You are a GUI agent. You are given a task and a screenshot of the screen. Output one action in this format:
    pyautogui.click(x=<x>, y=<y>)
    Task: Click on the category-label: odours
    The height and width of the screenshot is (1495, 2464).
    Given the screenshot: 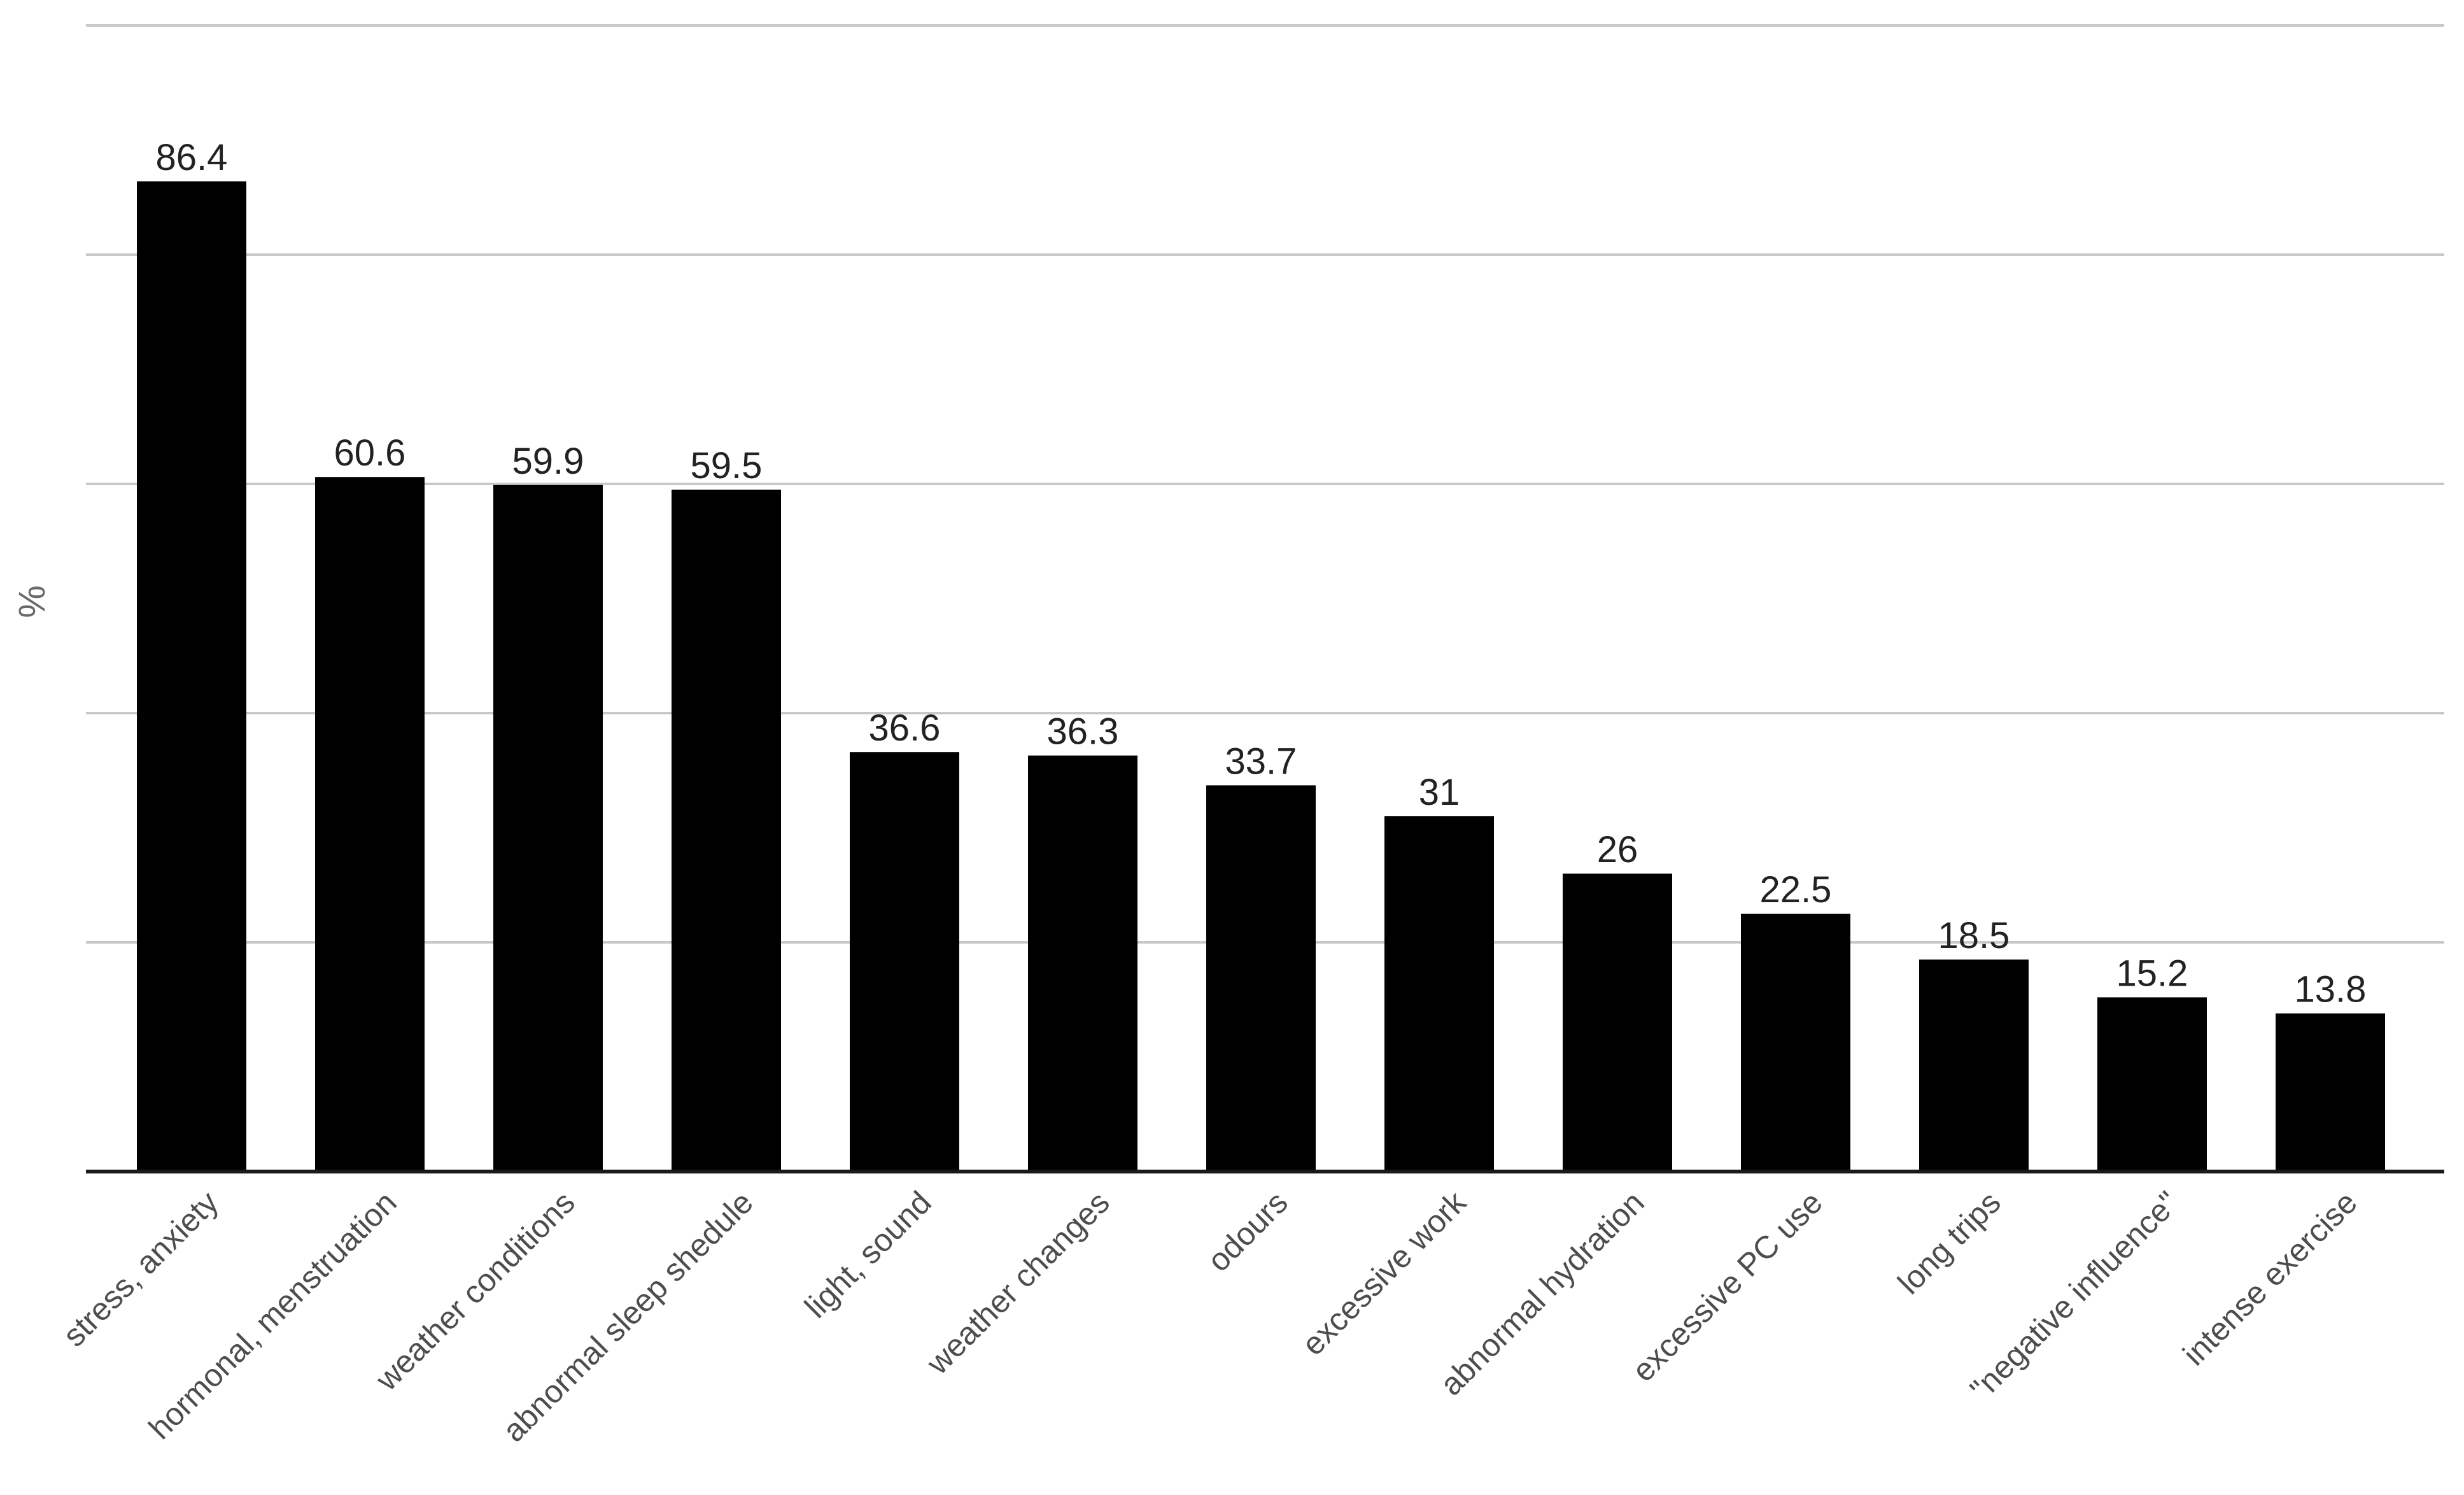 What is the action you would take?
    pyautogui.click(x=1247, y=1231)
    